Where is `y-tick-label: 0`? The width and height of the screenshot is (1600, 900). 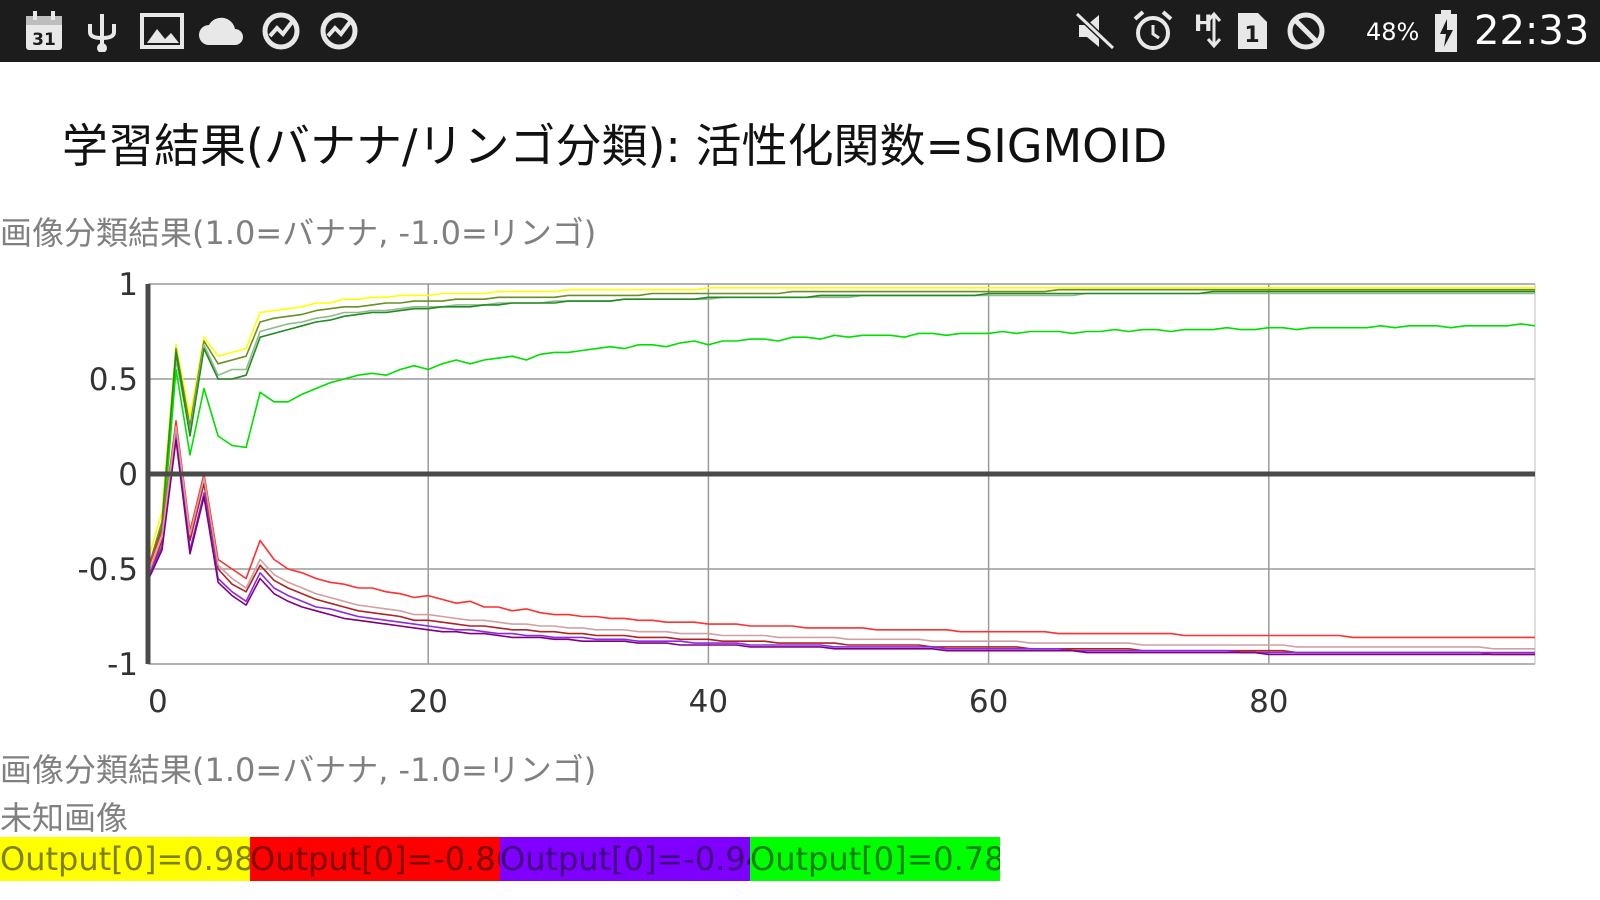
y-tick-label: 0 is located at coordinates (128, 475).